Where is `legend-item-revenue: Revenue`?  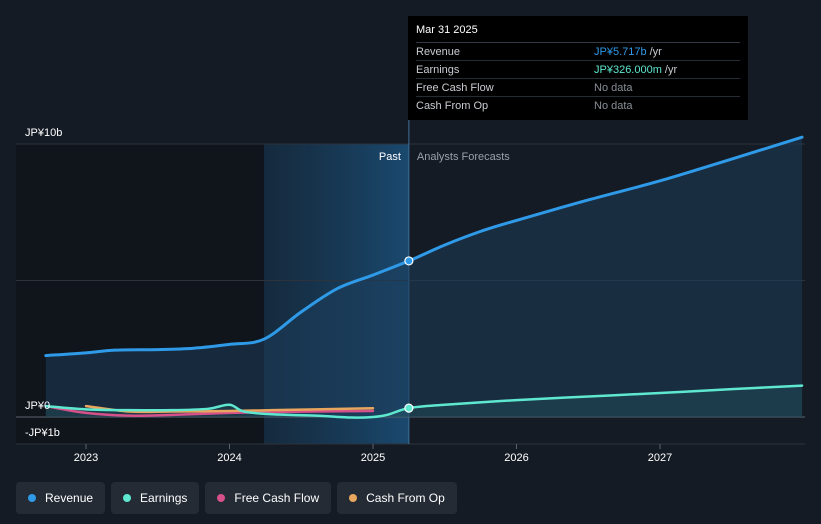
legend-item-revenue: Revenue is located at coordinates (61, 498).